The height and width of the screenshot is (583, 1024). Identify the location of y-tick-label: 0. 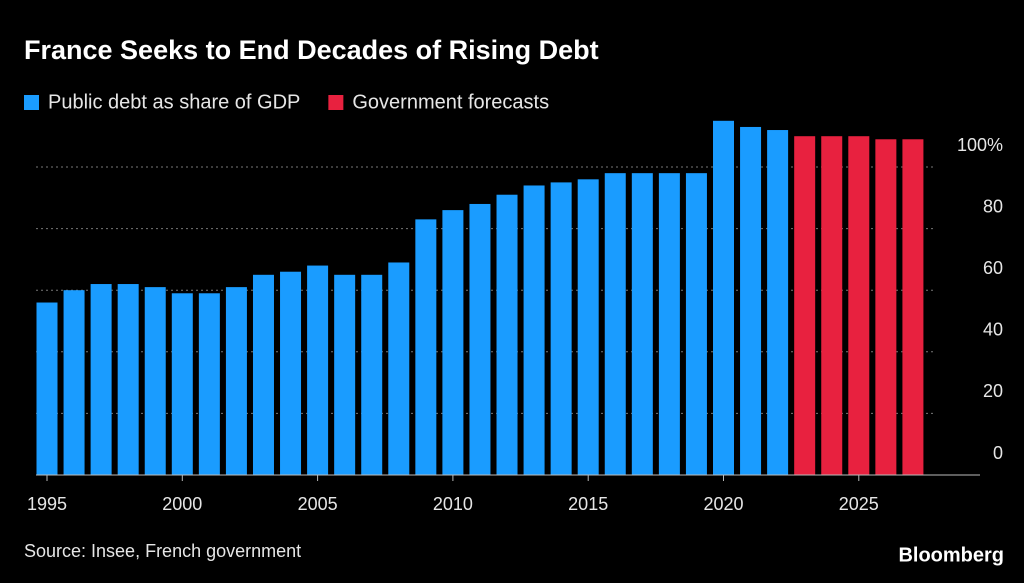
(998, 453).